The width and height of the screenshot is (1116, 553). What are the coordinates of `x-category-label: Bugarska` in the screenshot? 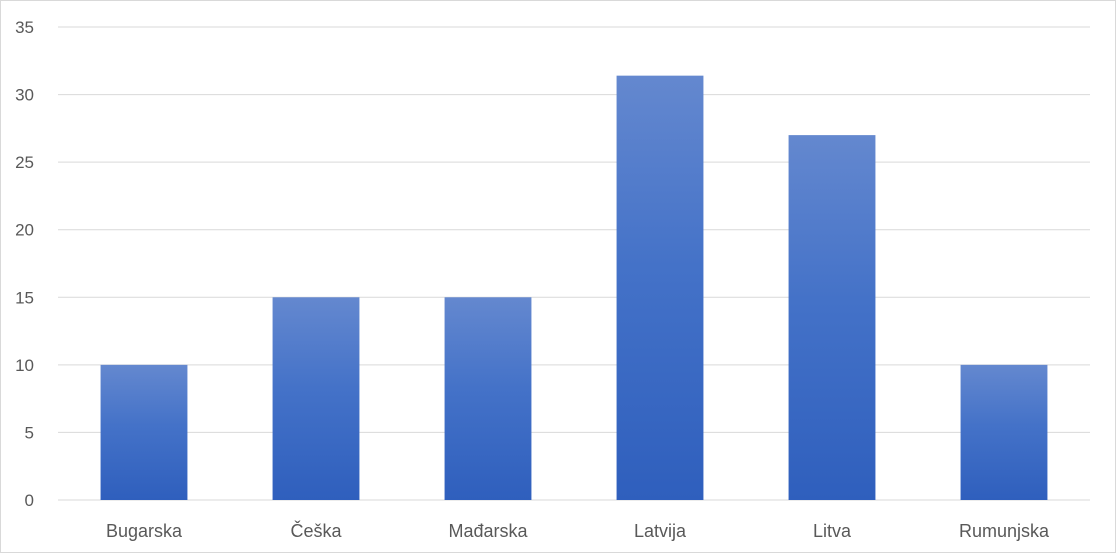 It's located at (144, 531).